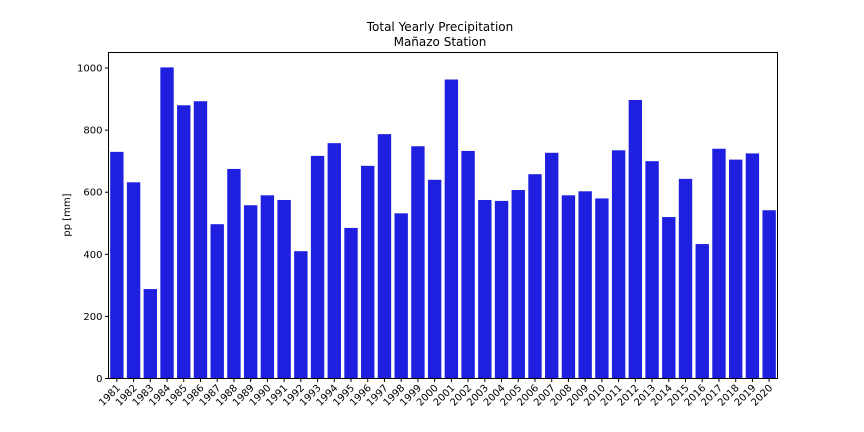 The image size is (864, 432). What do you see at coordinates (167, 223) in the screenshot?
I see `bar-1984` at bounding box center [167, 223].